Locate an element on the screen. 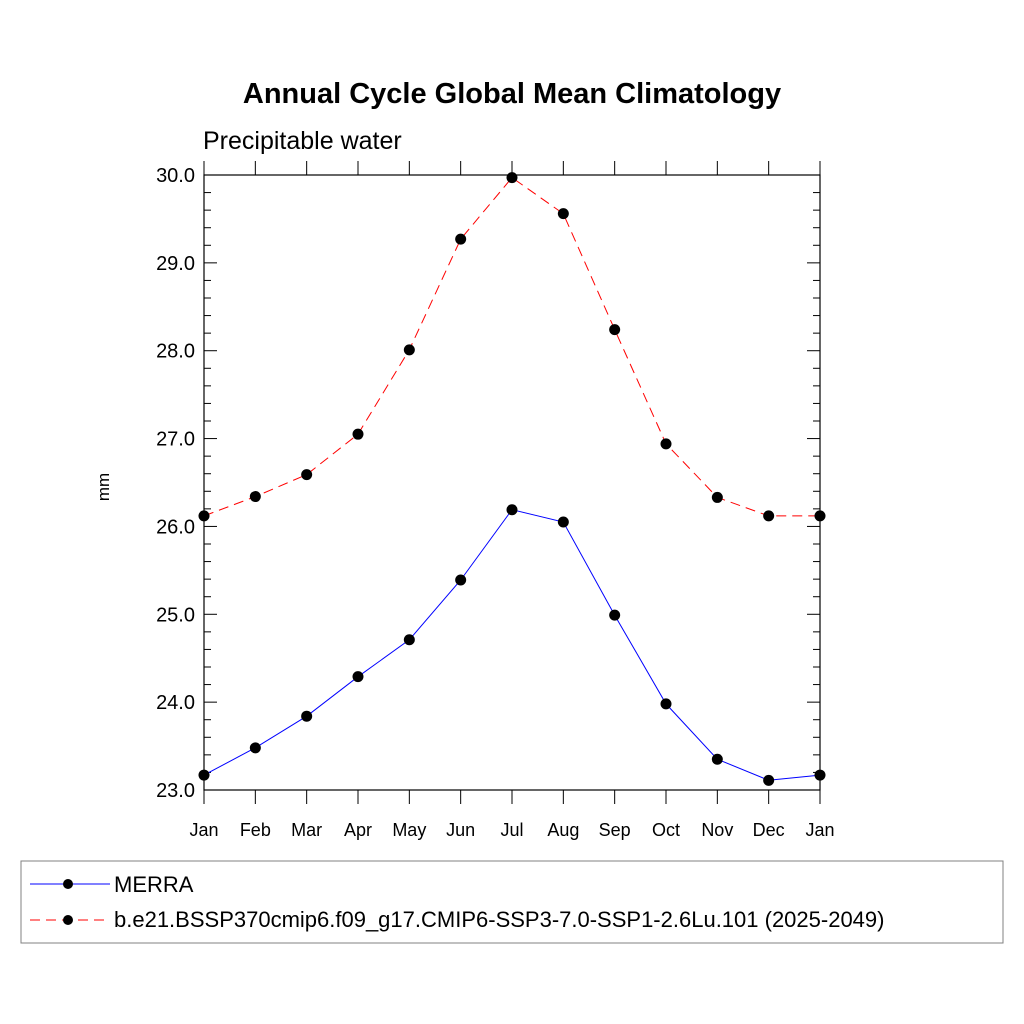 The height and width of the screenshot is (1024, 1024). x-tick-label: Jul is located at coordinates (511, 830).